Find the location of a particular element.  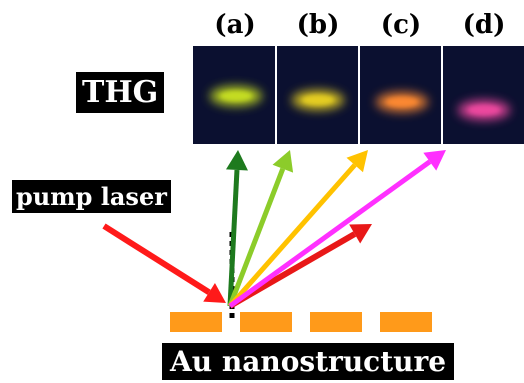

thg-emission-arrow-c is located at coordinates (298, 229).